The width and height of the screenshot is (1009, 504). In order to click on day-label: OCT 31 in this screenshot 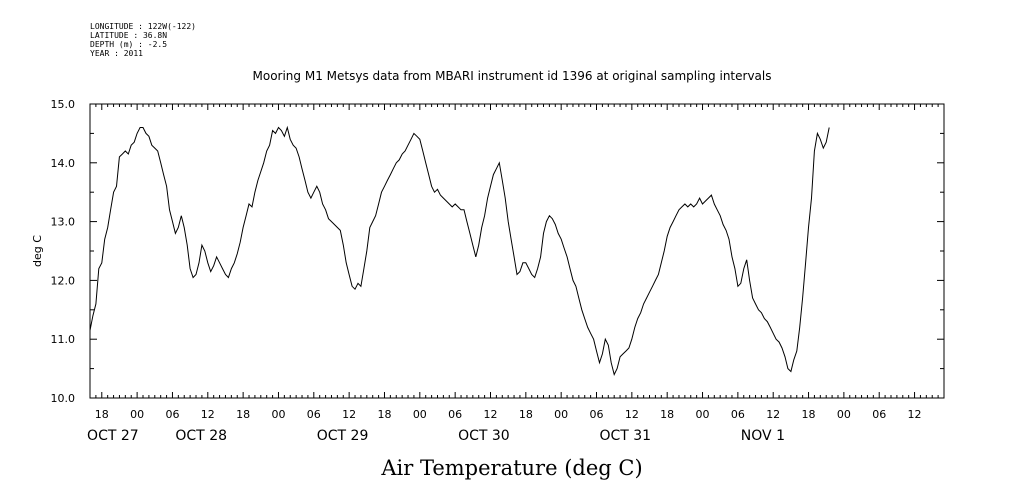, I will do `click(625, 436)`.